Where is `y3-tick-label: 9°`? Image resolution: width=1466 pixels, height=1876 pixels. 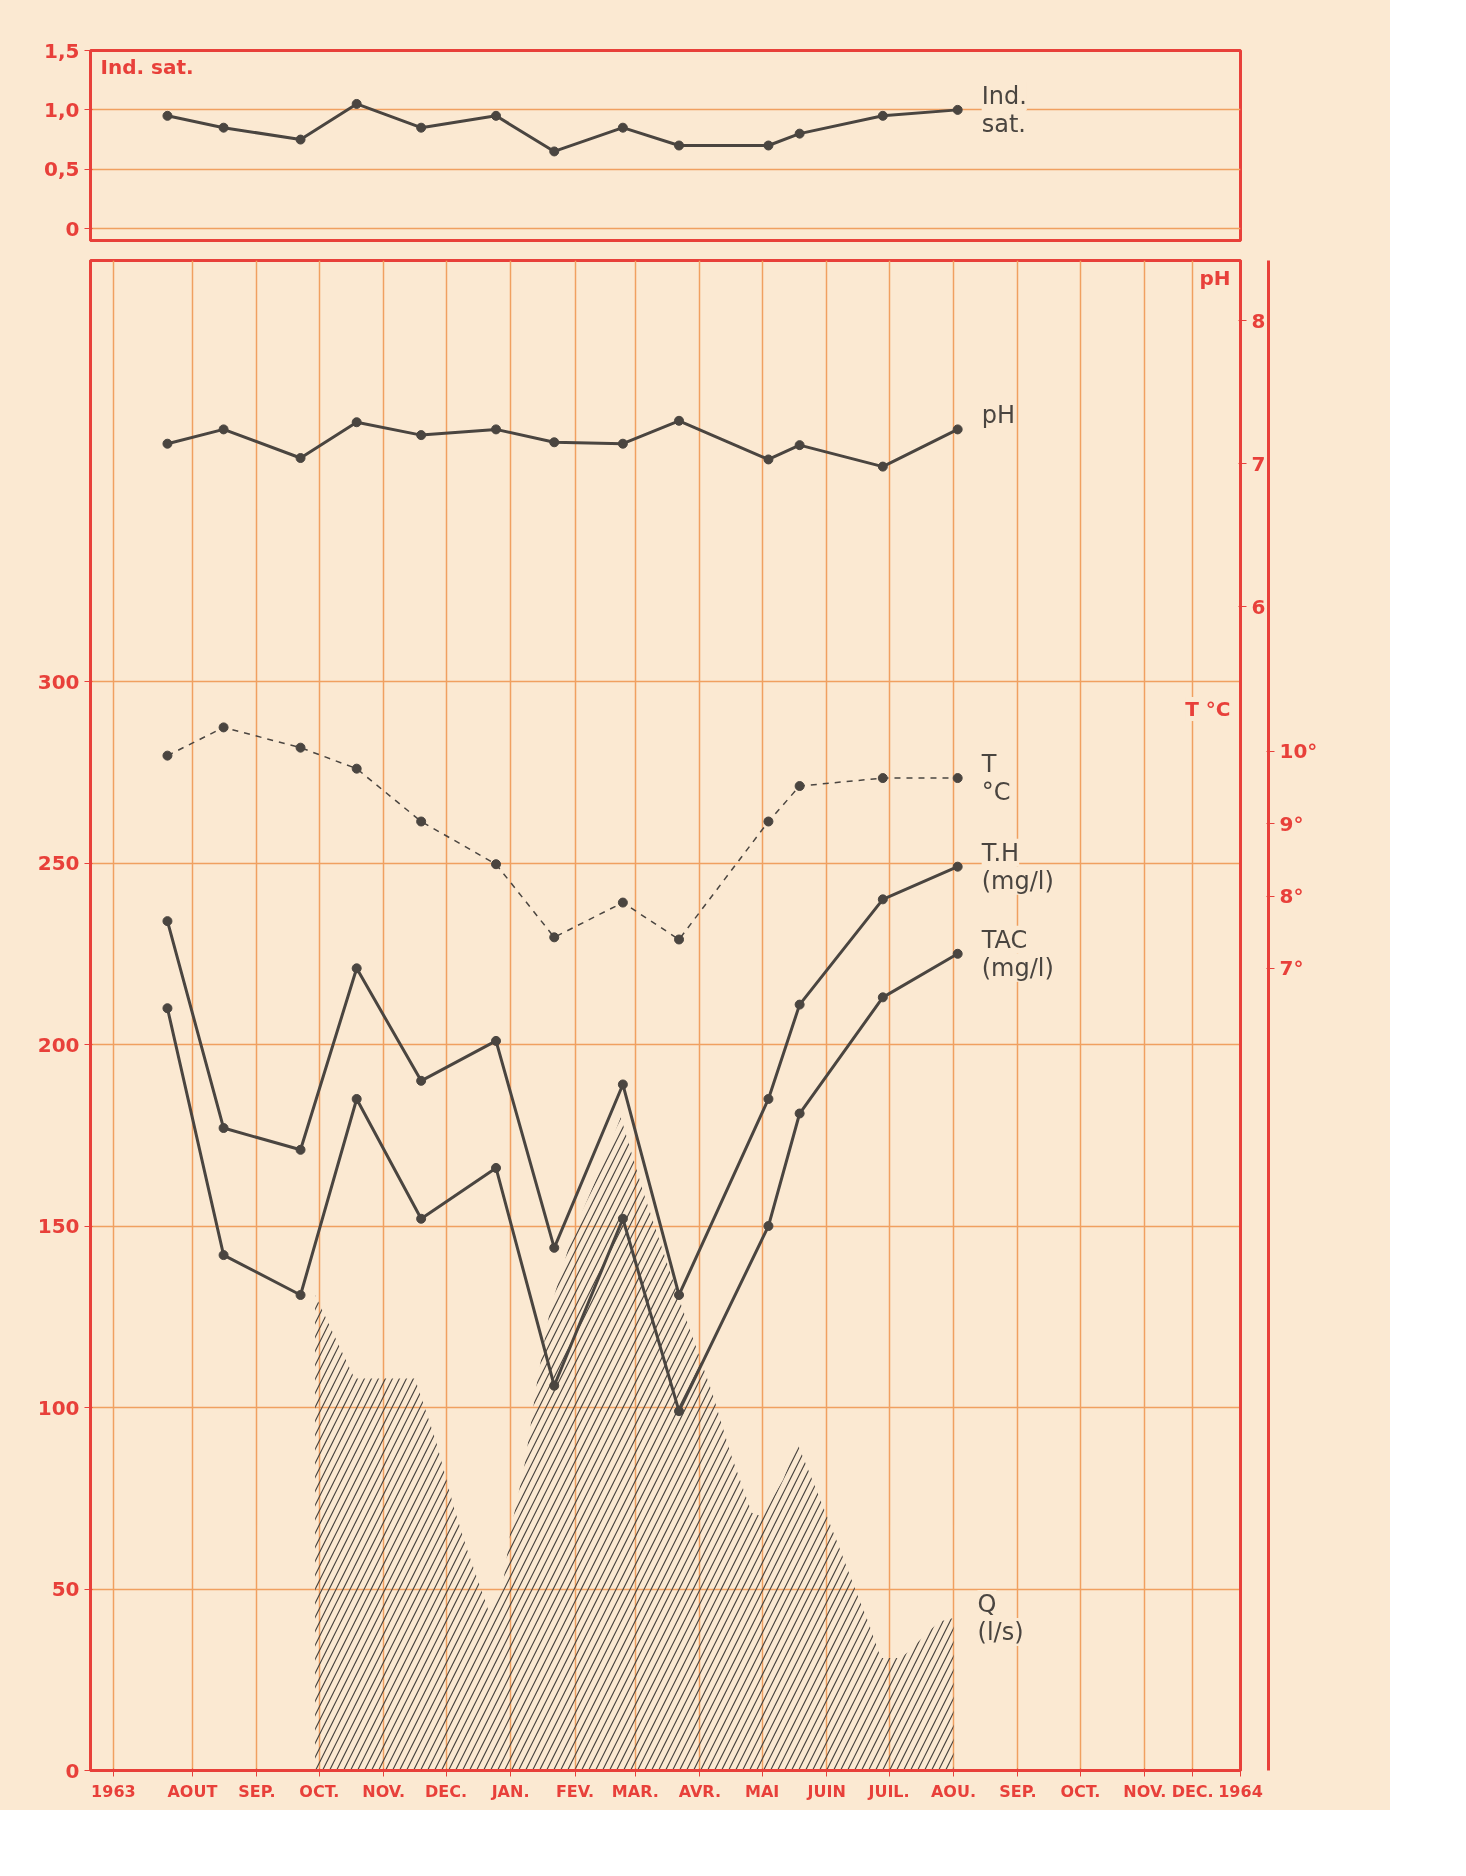
y3-tick-label: 9° is located at coordinates (1291, 823).